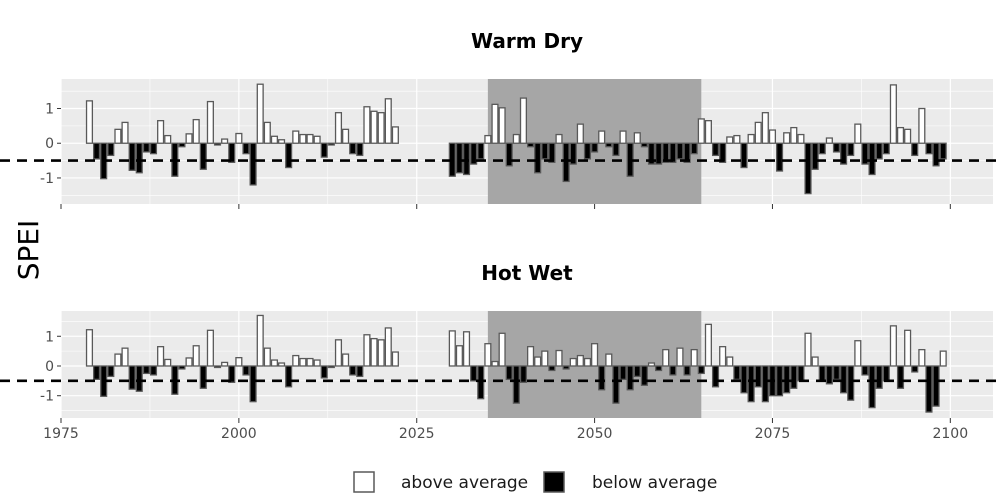 The width and height of the screenshot is (1000, 500). I want to click on x-tick-label: 2050, so click(595, 434).